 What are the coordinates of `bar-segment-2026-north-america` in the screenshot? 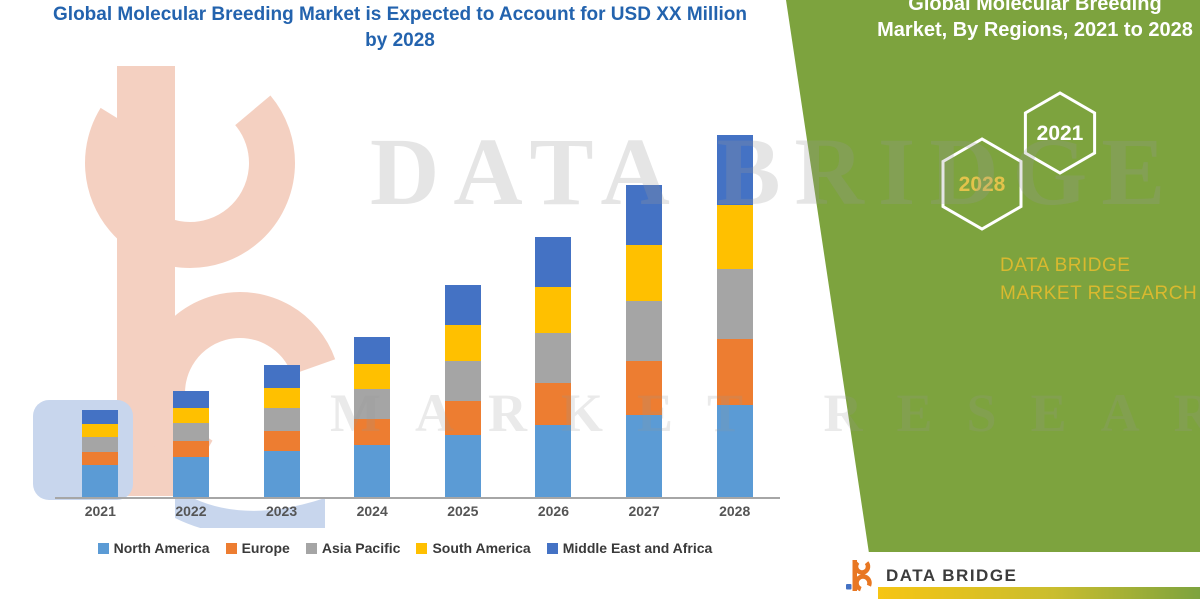 It's located at (553, 461).